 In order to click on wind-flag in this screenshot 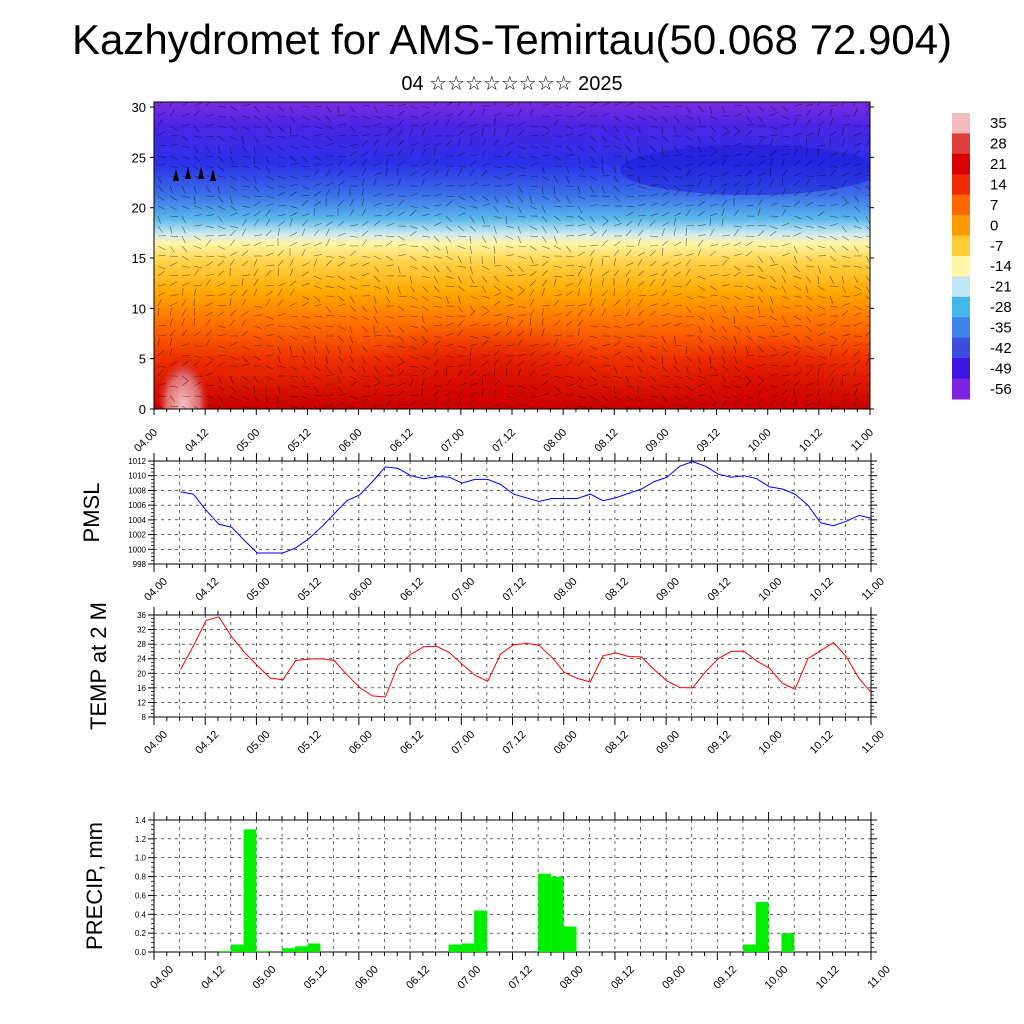, I will do `click(201, 173)`.